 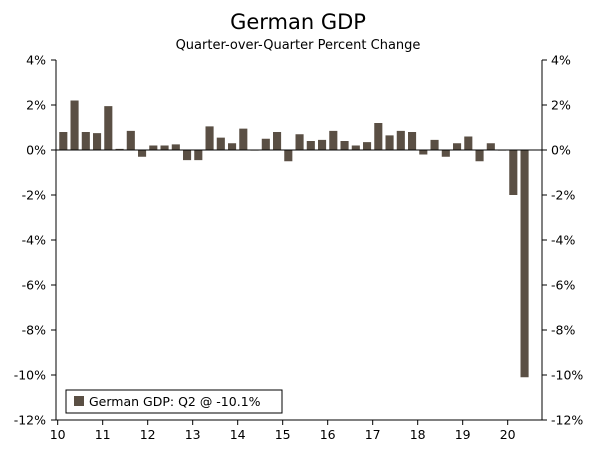 I want to click on x-tick-label: 11, so click(x=103, y=434).